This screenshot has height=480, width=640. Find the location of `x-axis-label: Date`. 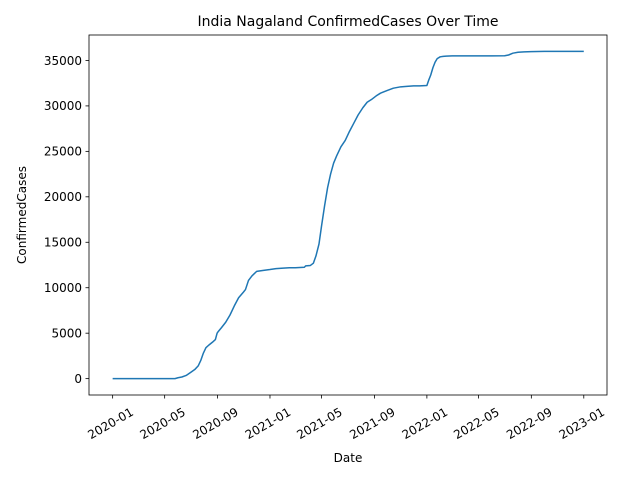

x-axis-label: Date is located at coordinates (348, 458).